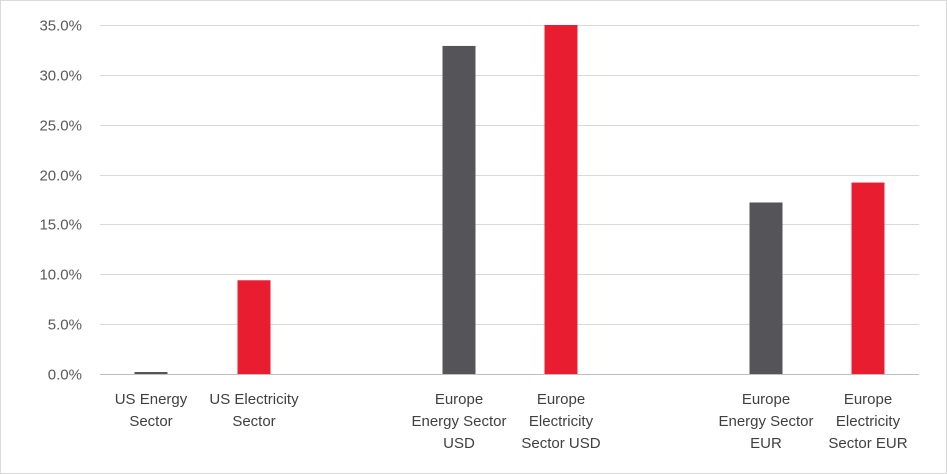  Describe the element at coordinates (60, 176) in the screenshot. I see `y-tick-label: 20.0%` at that location.